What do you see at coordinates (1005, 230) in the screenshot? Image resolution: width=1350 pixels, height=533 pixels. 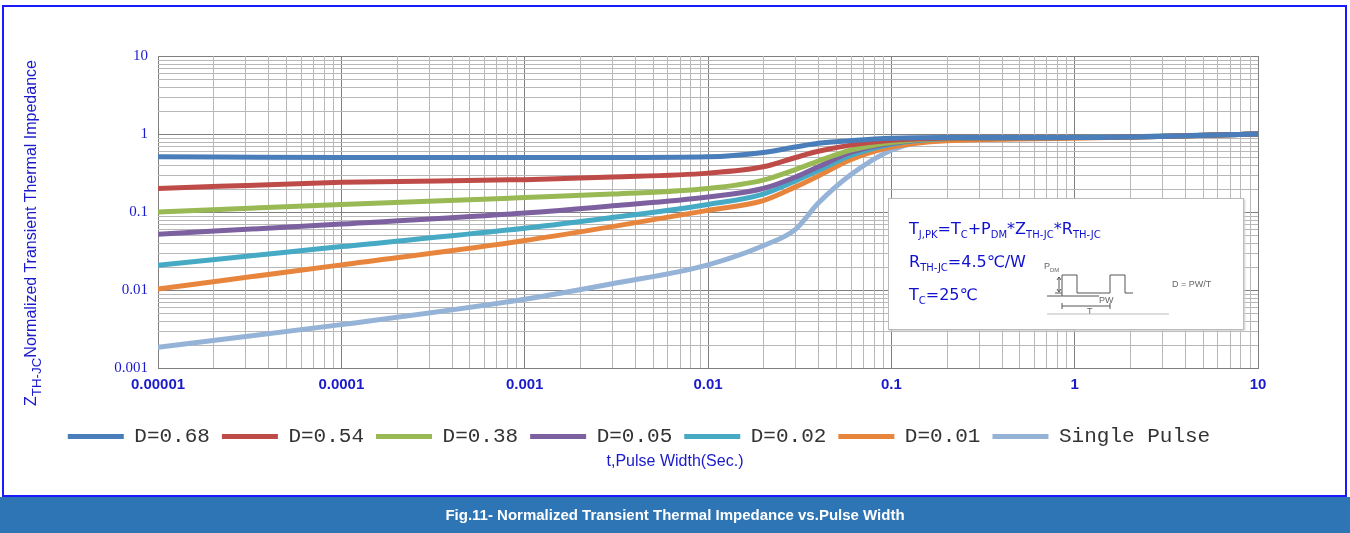 I see `text: T$_{J,PK}$=T$_{C}$+P$_{DM}$*Z$_{TH-JC}$*R$_{TH-JC}$` at bounding box center [1005, 230].